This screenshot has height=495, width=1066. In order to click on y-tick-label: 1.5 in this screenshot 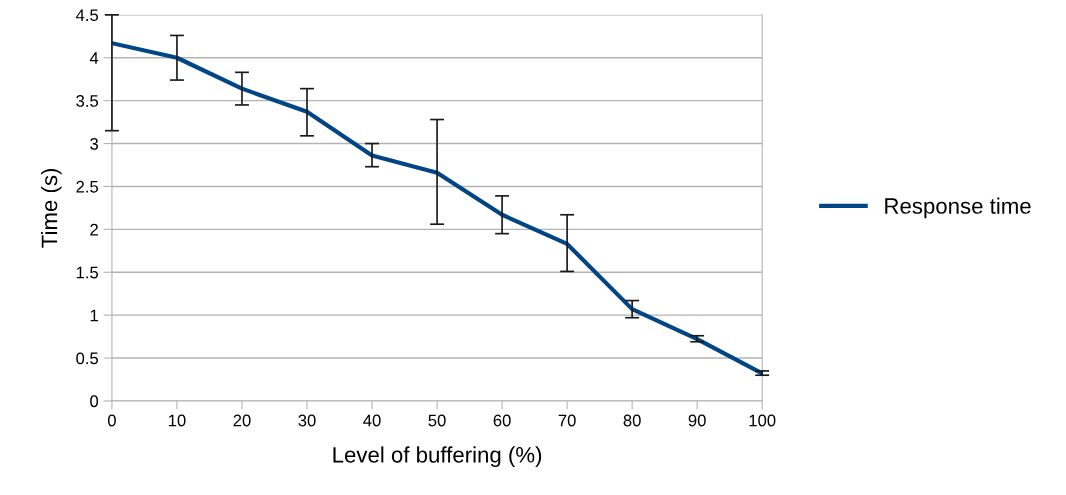, I will do `click(87, 272)`.